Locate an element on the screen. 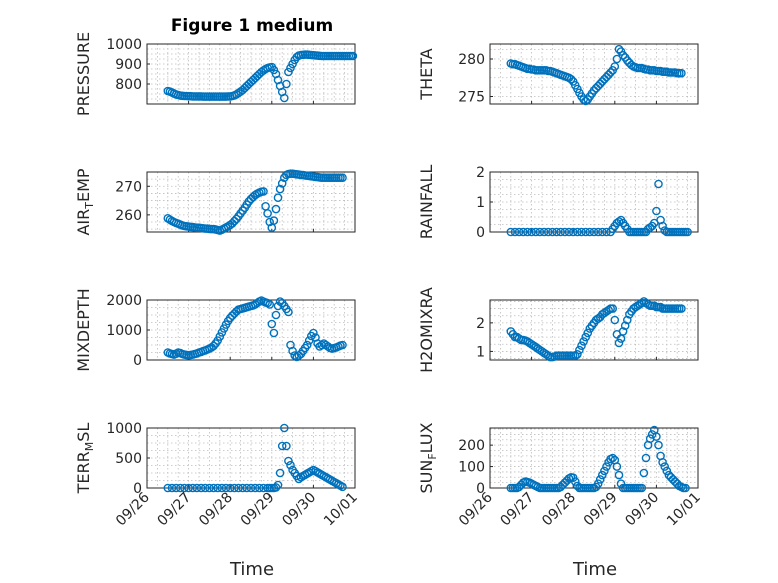 Image resolution: width=778 pixels, height=583 pixels. y-tick-label: 2000 is located at coordinates (124, 301).